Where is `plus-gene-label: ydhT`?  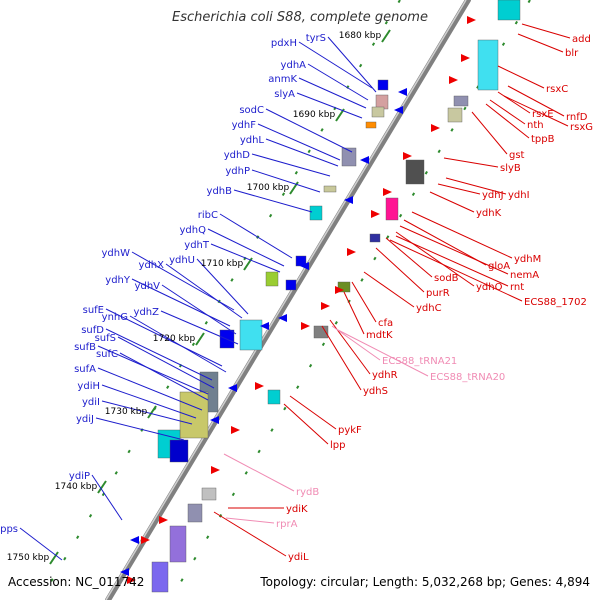
plus-gene-label: ydhT is located at coordinates (197, 245).